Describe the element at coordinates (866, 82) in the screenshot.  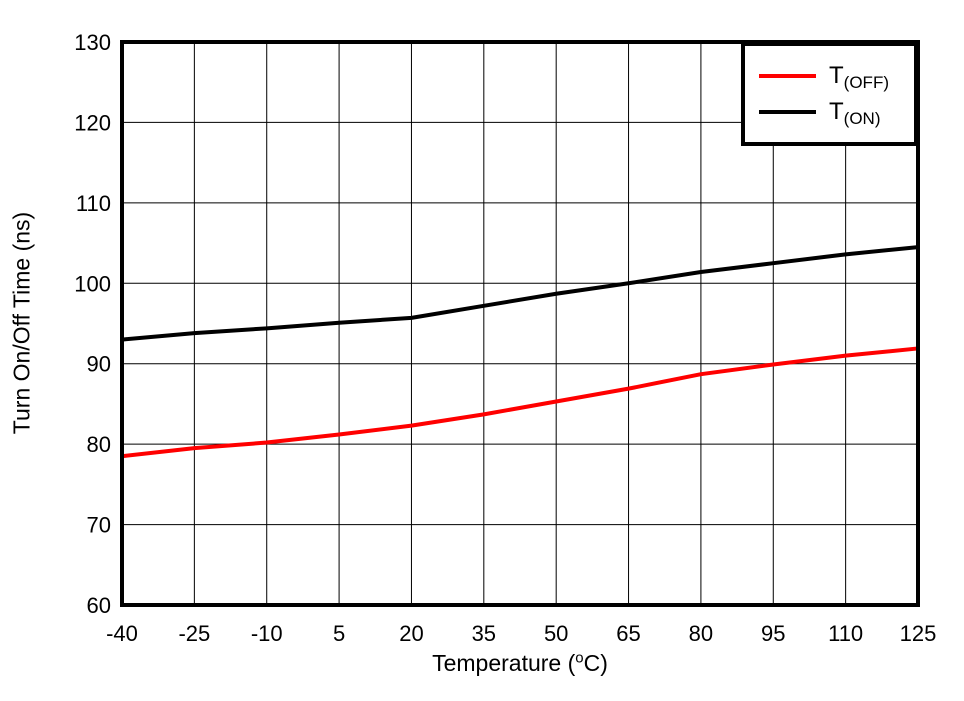
I see `legend-label-toff-sub: (OFF)` at that location.